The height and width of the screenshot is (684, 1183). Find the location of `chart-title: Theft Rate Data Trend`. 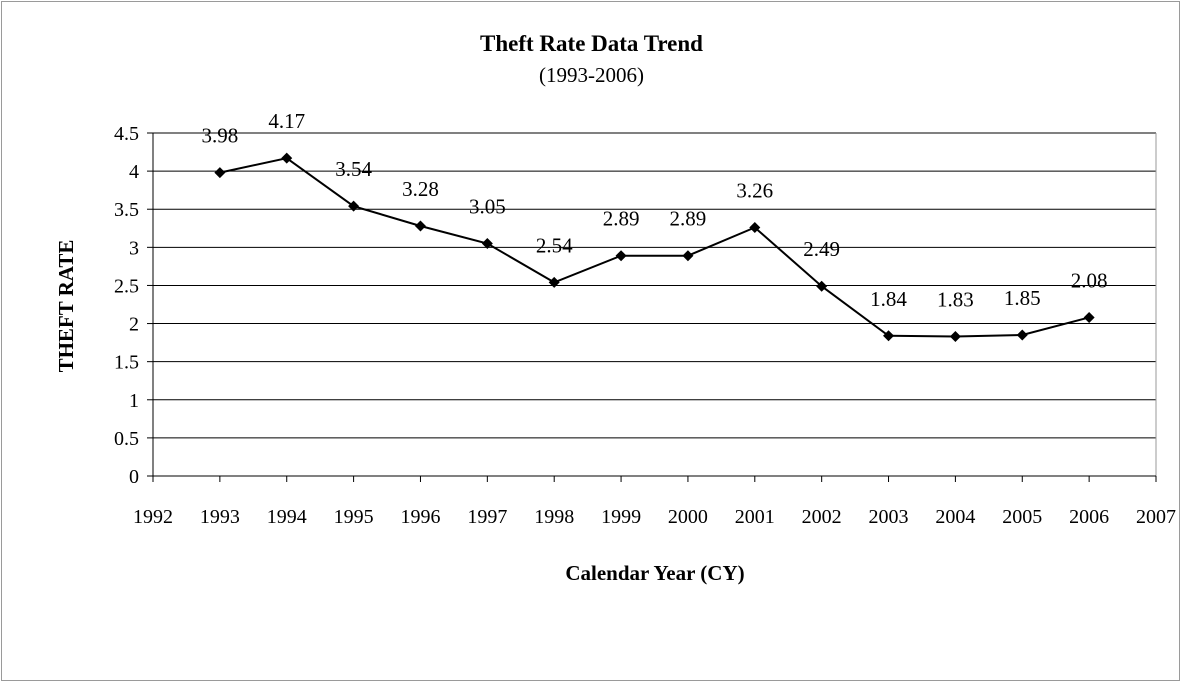

chart-title: Theft Rate Data Trend is located at coordinates (591, 43).